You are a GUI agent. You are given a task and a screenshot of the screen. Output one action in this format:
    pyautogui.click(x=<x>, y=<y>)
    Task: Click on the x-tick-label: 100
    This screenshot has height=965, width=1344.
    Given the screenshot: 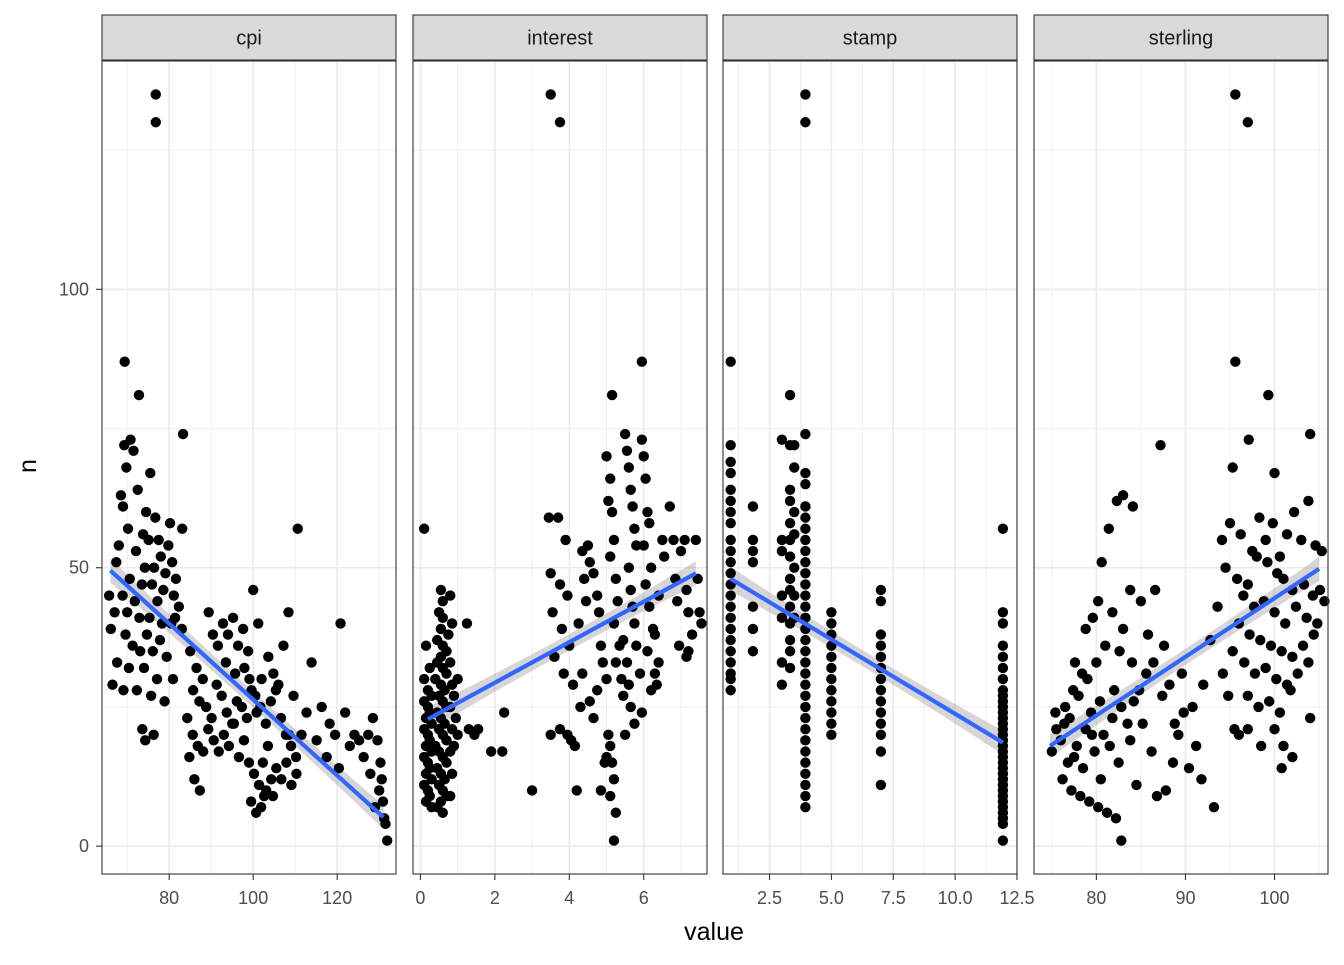 What is the action you would take?
    pyautogui.click(x=1275, y=898)
    